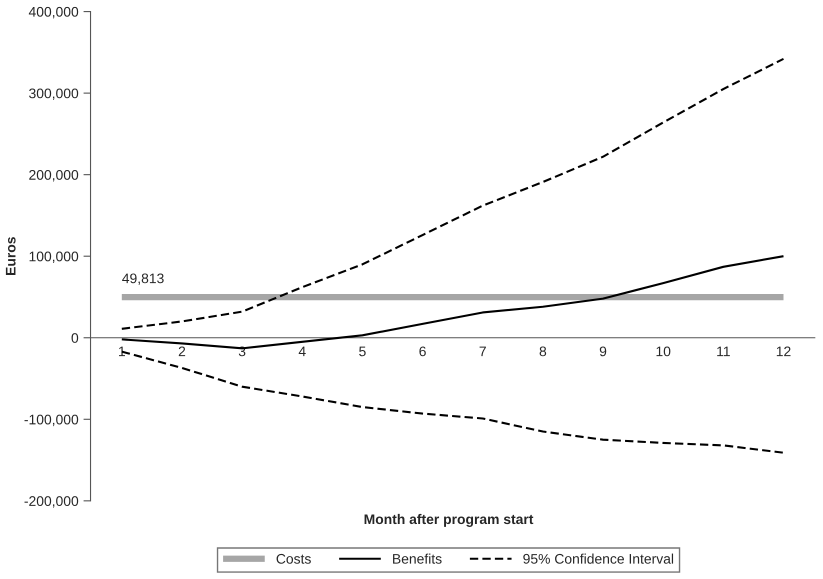 The height and width of the screenshot is (579, 823). Describe the element at coordinates (598, 559) in the screenshot. I see `legend-label: 95% Confidence Interval` at that location.